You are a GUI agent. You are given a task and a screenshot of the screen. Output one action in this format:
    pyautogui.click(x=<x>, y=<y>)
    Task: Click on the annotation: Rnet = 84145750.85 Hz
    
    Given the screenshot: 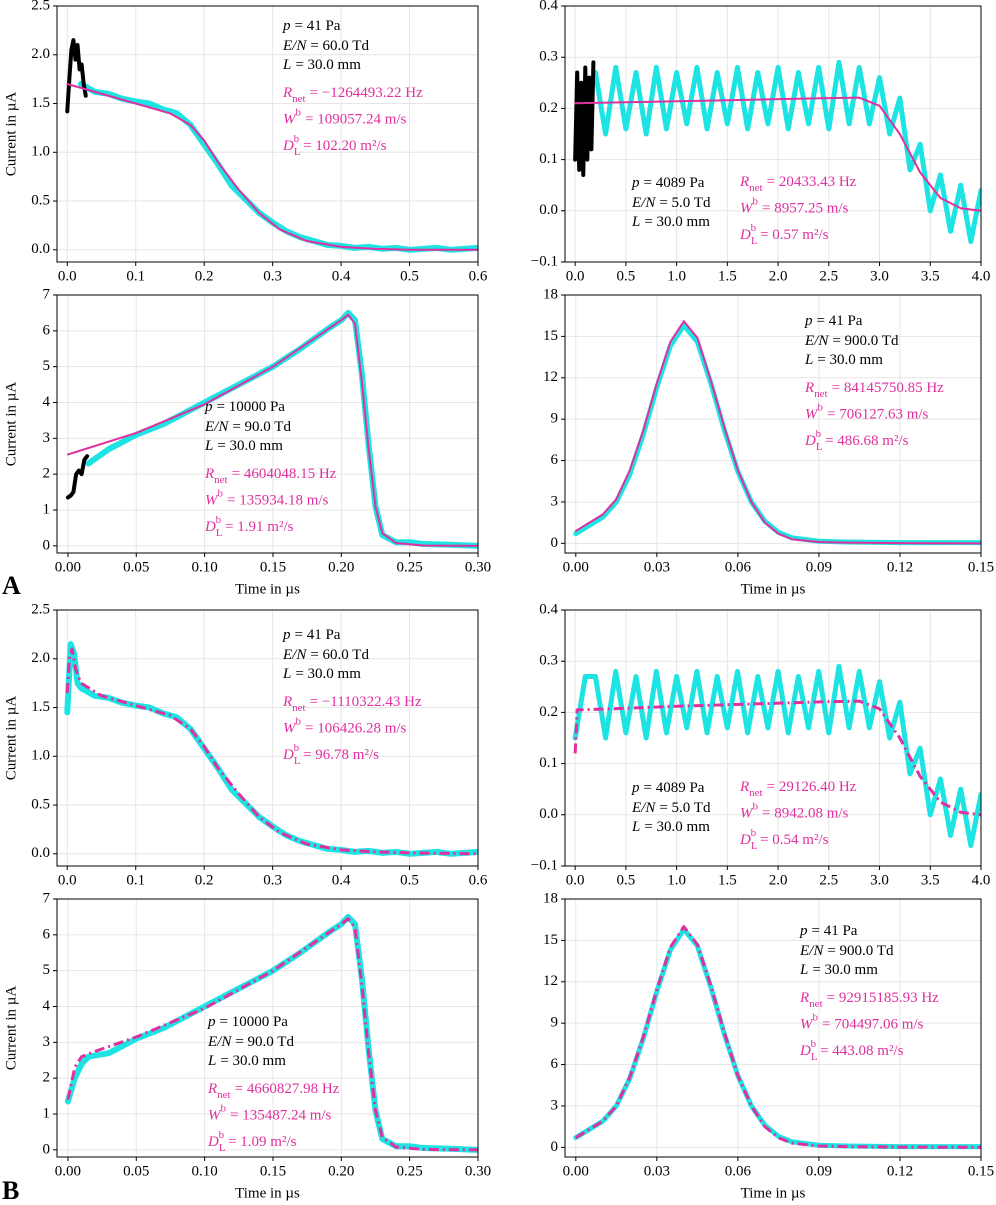 What is the action you would take?
    pyautogui.click(x=874, y=389)
    